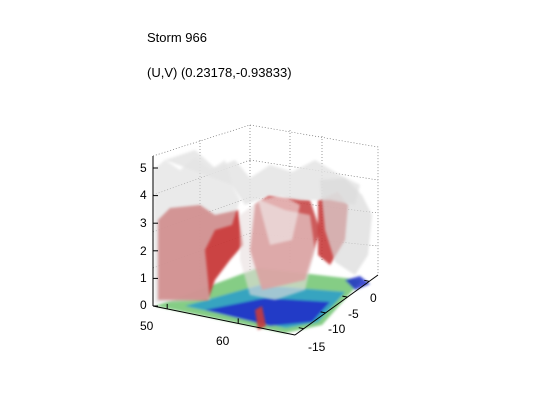 This screenshot has height=400, width=533. I want to click on z-tick-label: 2, so click(143, 251).